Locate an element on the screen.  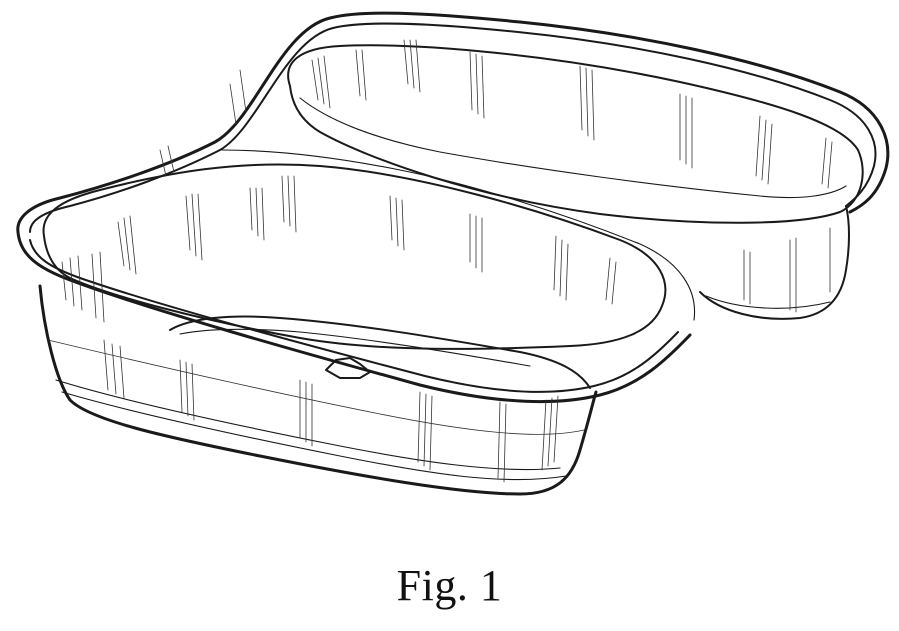
compartment-divider is located at coordinates (458, 235).